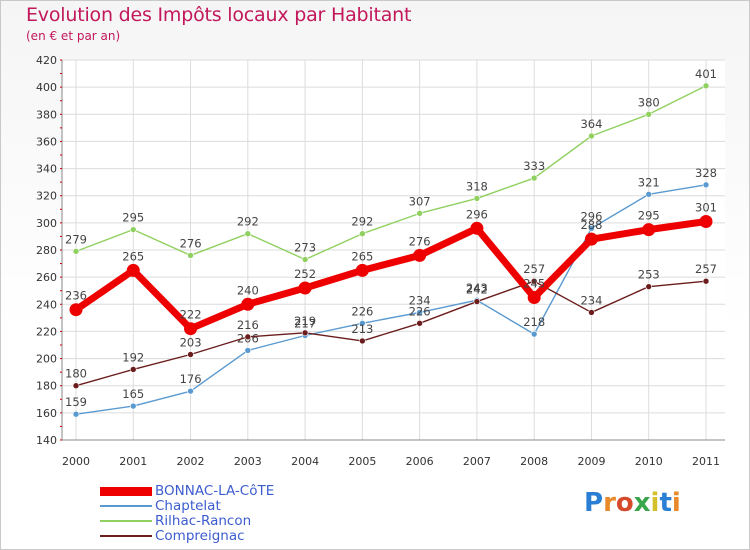  Describe the element at coordinates (46, 440) in the screenshot. I see `y-tick-label: 140` at that location.